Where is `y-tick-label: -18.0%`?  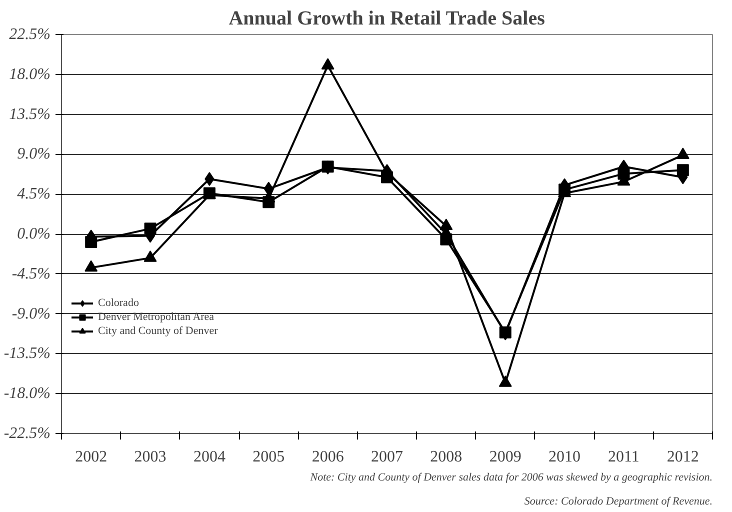
y-tick-label: -18.0% is located at coordinates (27, 393).